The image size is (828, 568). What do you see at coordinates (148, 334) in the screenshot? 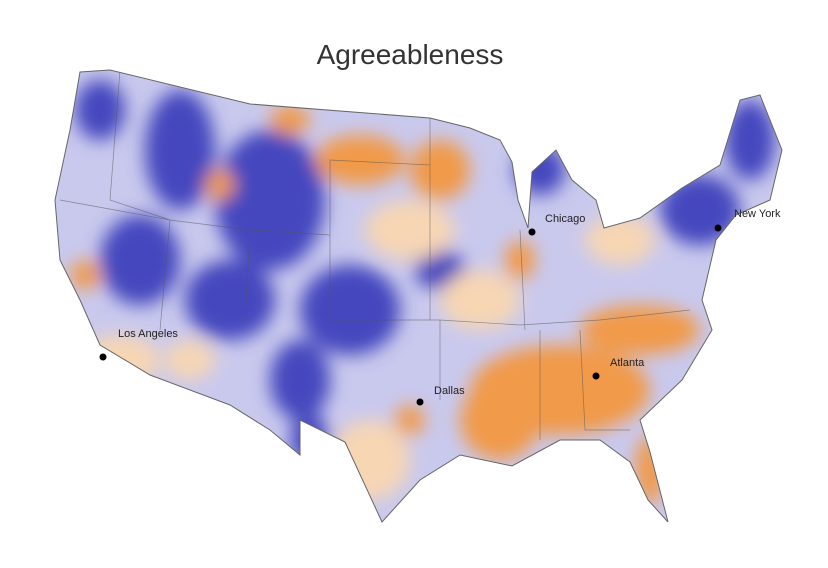
I see `city-label: Los Angeles` at bounding box center [148, 334].